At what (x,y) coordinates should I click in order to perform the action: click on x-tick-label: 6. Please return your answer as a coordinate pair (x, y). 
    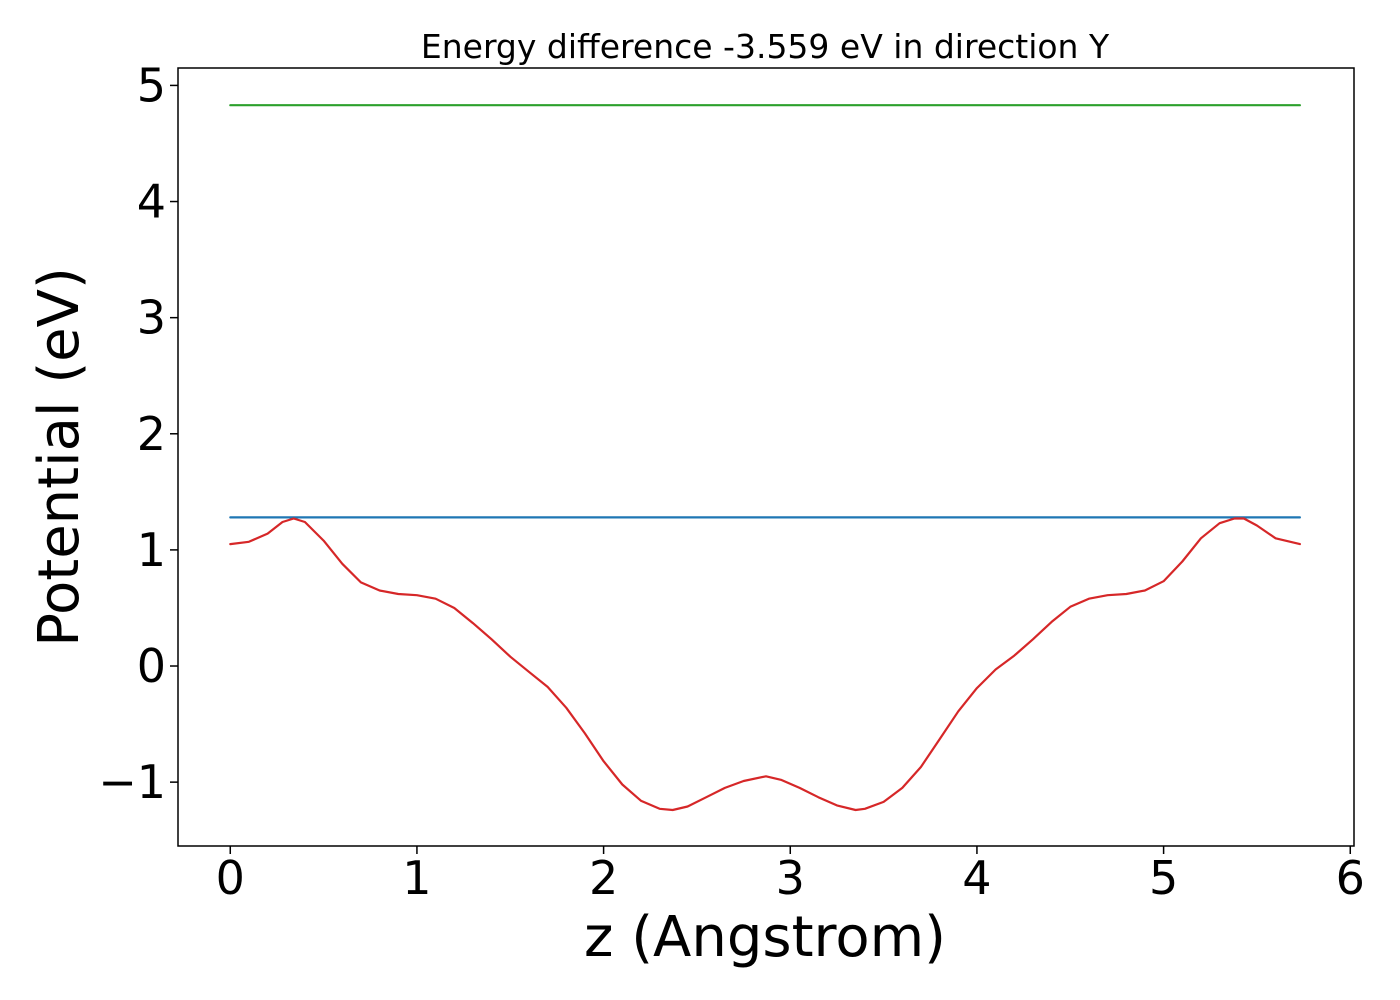
    Looking at the image, I should click on (1350, 878).